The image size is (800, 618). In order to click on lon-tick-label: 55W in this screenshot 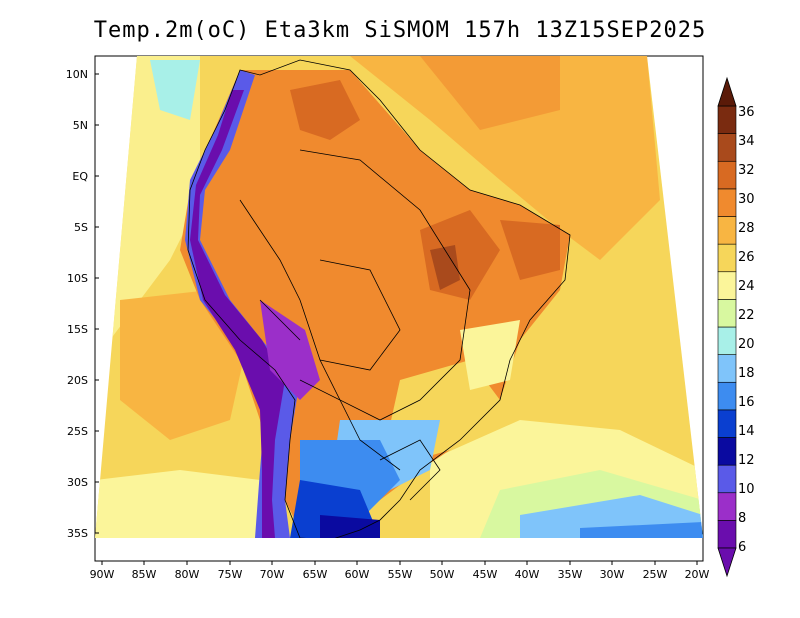, I will do `click(400, 574)`.